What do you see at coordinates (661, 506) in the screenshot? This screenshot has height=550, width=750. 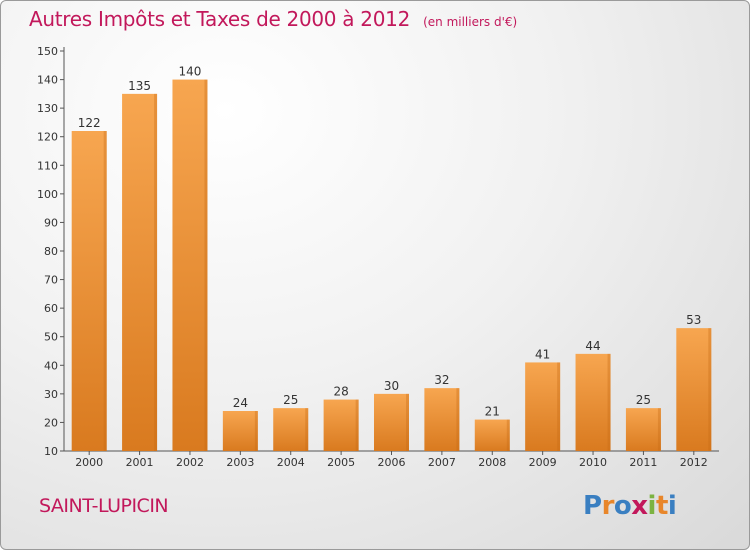 I see `logo-letter: t` at bounding box center [661, 506].